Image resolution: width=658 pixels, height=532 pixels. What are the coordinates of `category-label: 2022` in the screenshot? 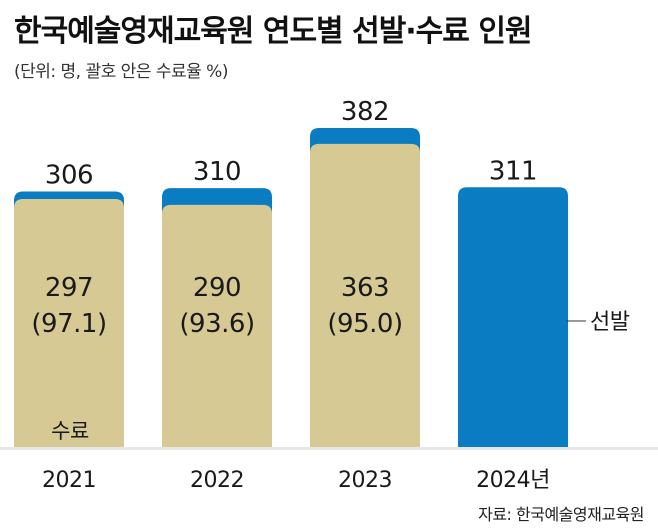 It's located at (217, 480).